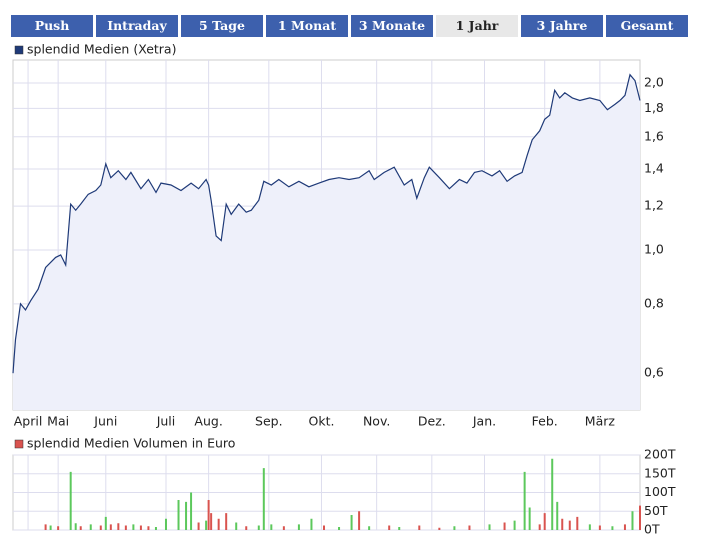 The width and height of the screenshot is (702, 548). What do you see at coordinates (58, 421) in the screenshot?
I see `x-tick-label: Mai` at bounding box center [58, 421].